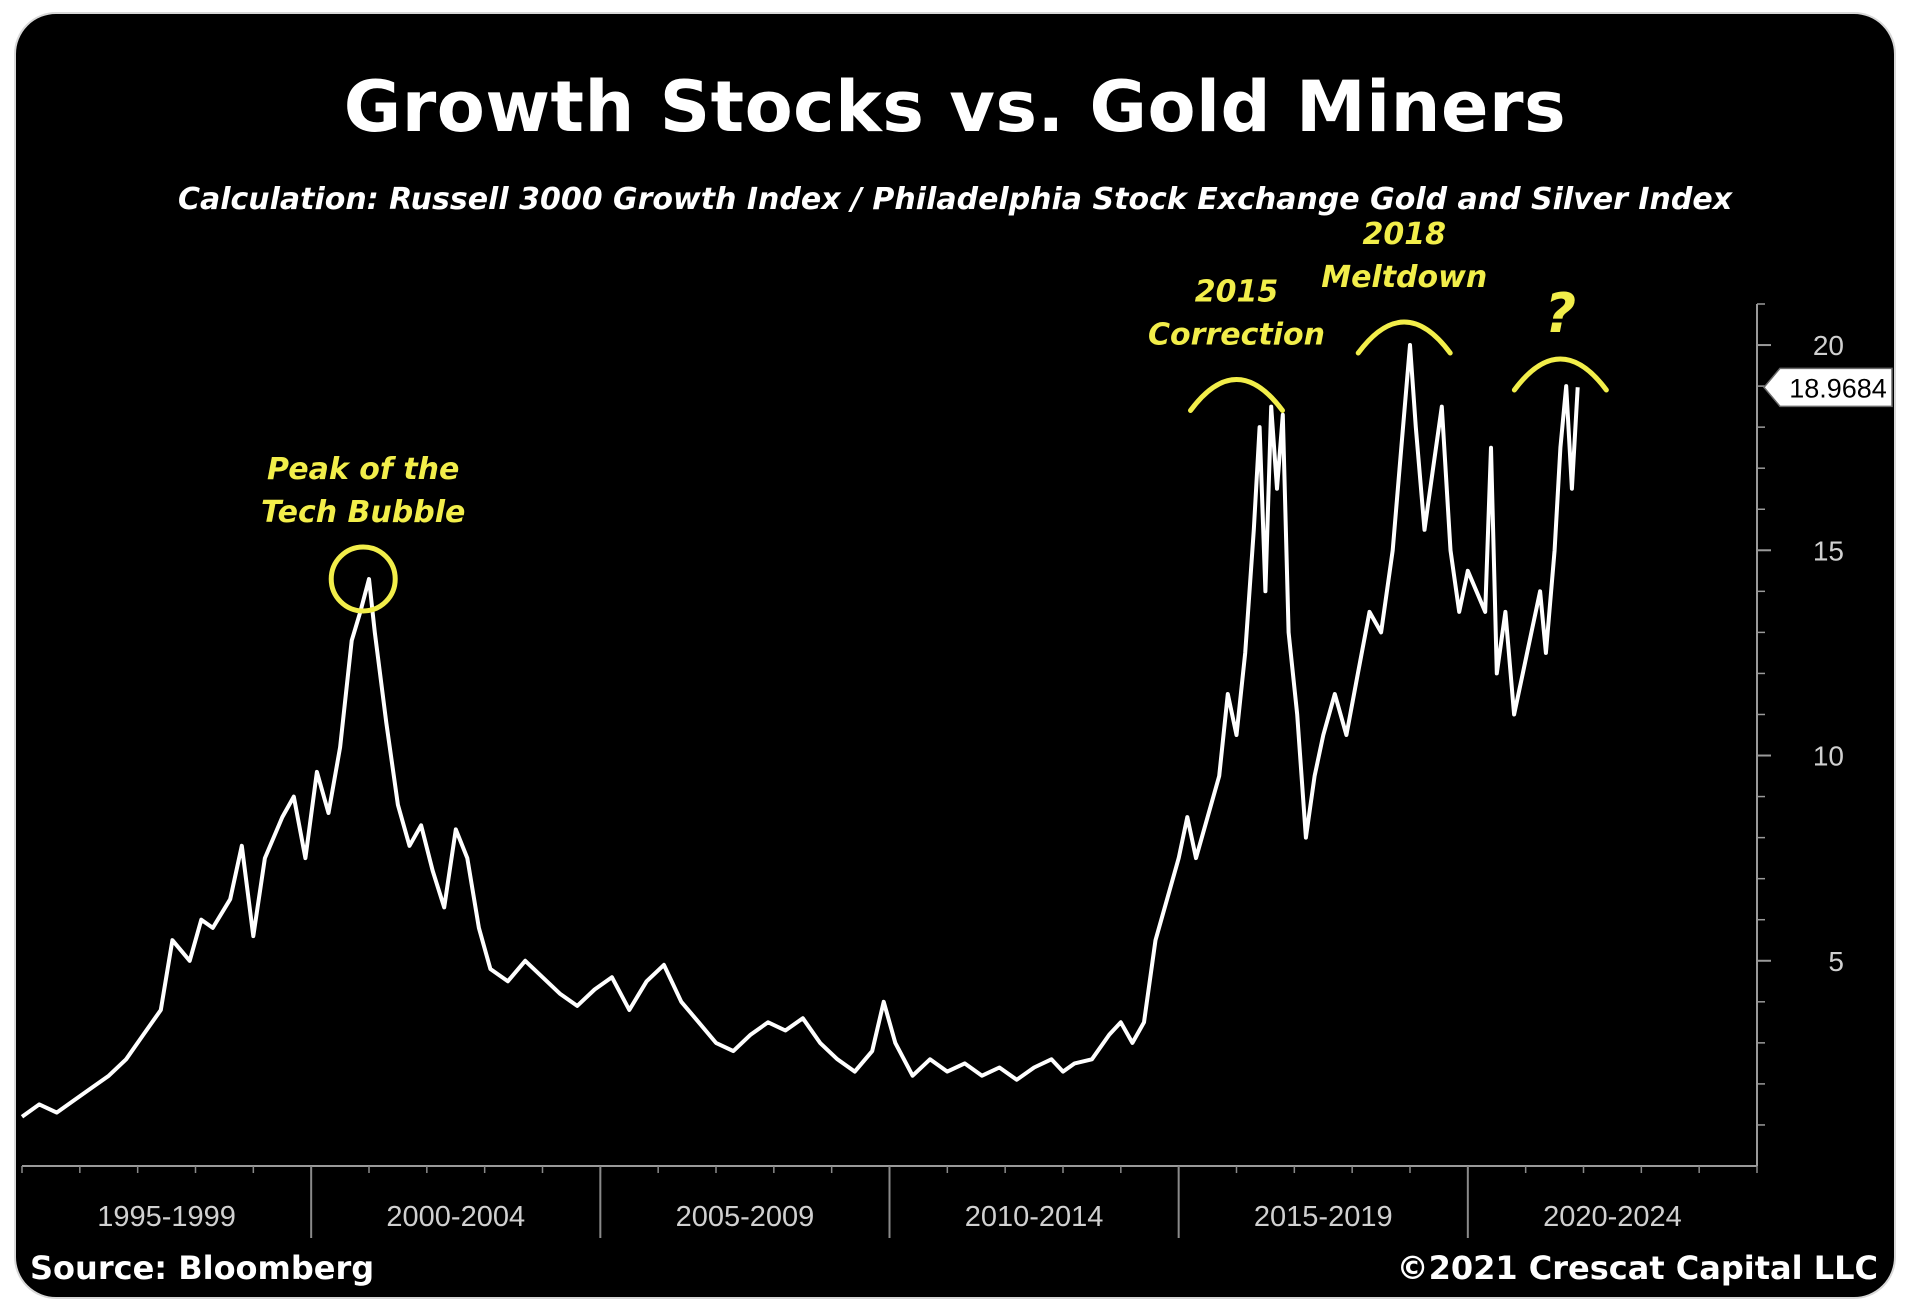  I want to click on x-tick-label: 2015-2019, so click(1323, 1217).